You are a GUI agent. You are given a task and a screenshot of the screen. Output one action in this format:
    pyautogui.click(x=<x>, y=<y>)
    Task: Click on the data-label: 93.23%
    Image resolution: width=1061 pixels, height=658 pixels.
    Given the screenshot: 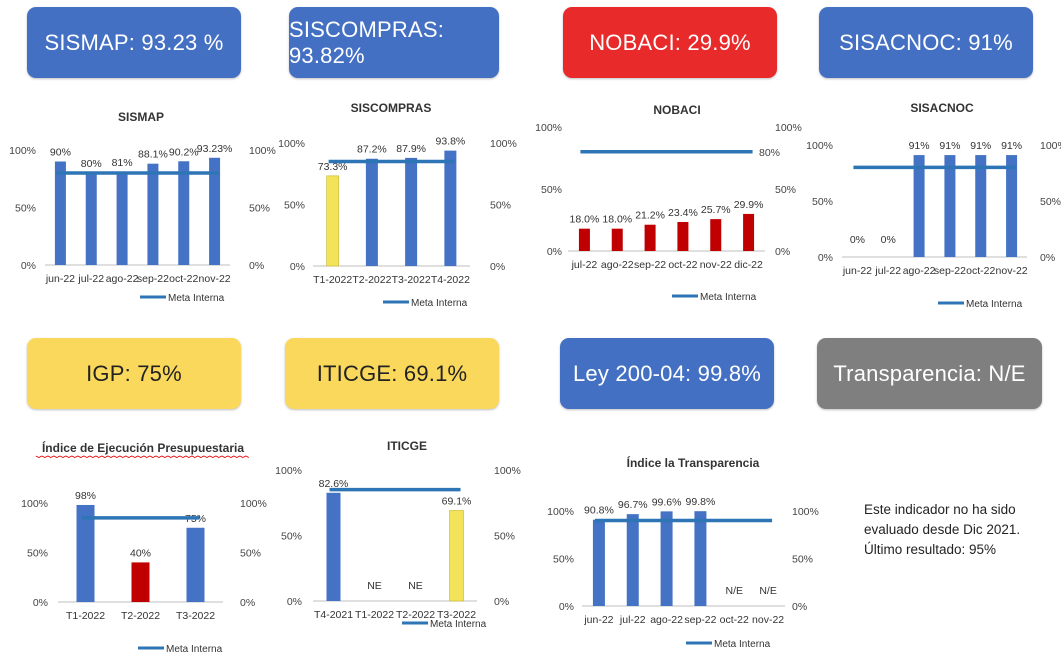 What is the action you would take?
    pyautogui.click(x=215, y=149)
    